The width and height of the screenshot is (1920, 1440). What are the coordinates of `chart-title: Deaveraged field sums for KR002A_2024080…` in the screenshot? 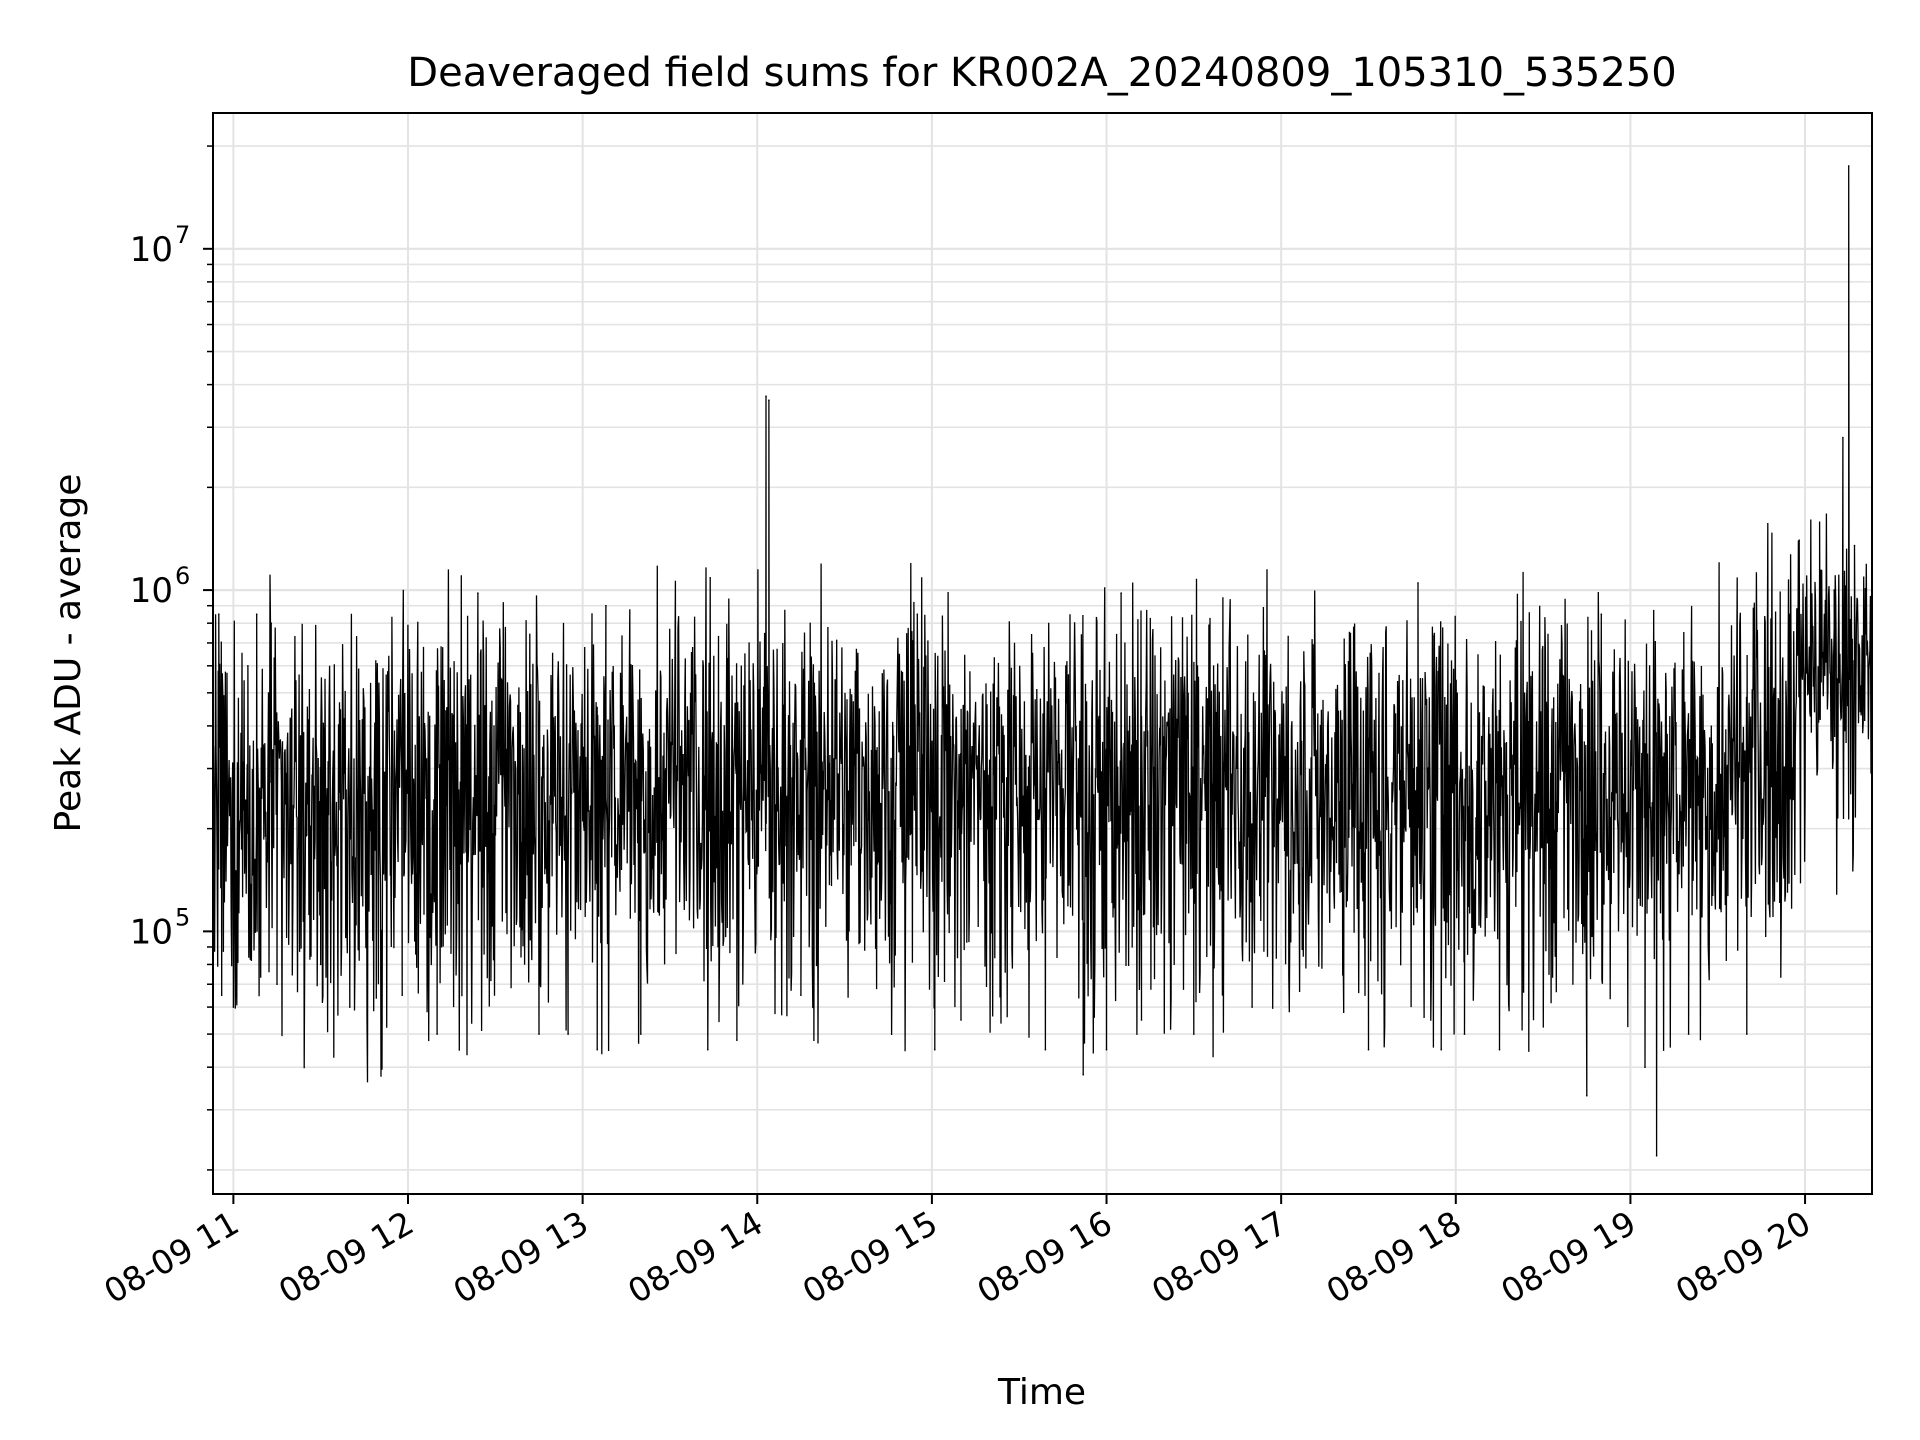 It's located at (1041, 73).